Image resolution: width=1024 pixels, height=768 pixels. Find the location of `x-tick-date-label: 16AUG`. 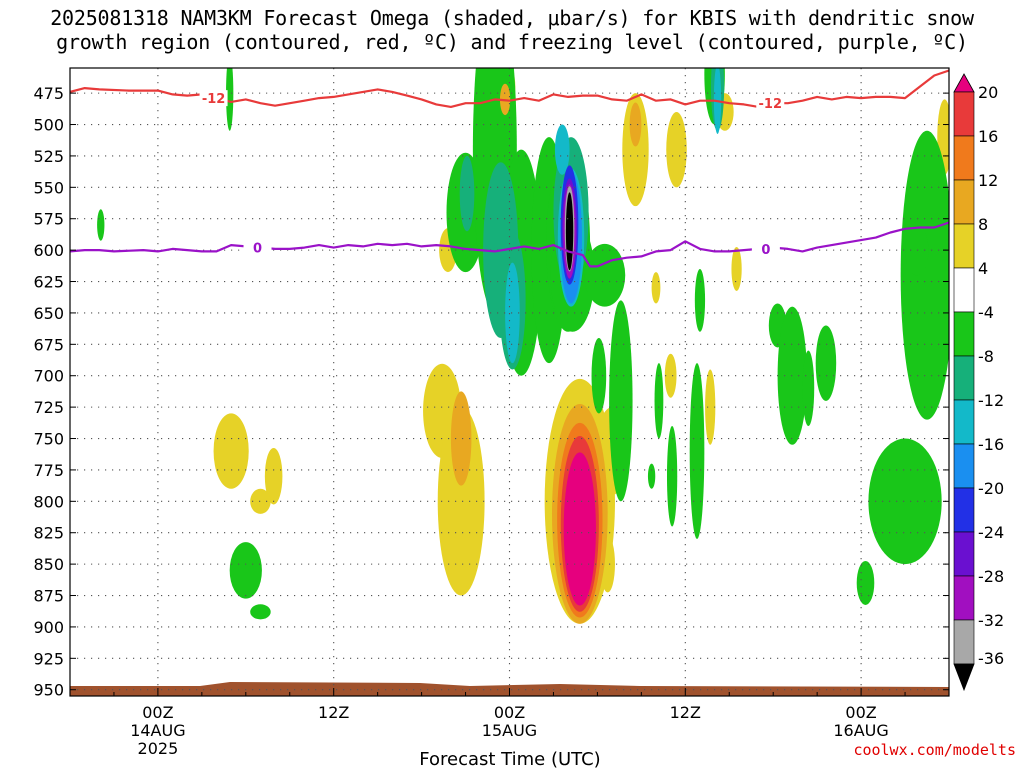

x-tick-date-label: 16AUG is located at coordinates (860, 730).